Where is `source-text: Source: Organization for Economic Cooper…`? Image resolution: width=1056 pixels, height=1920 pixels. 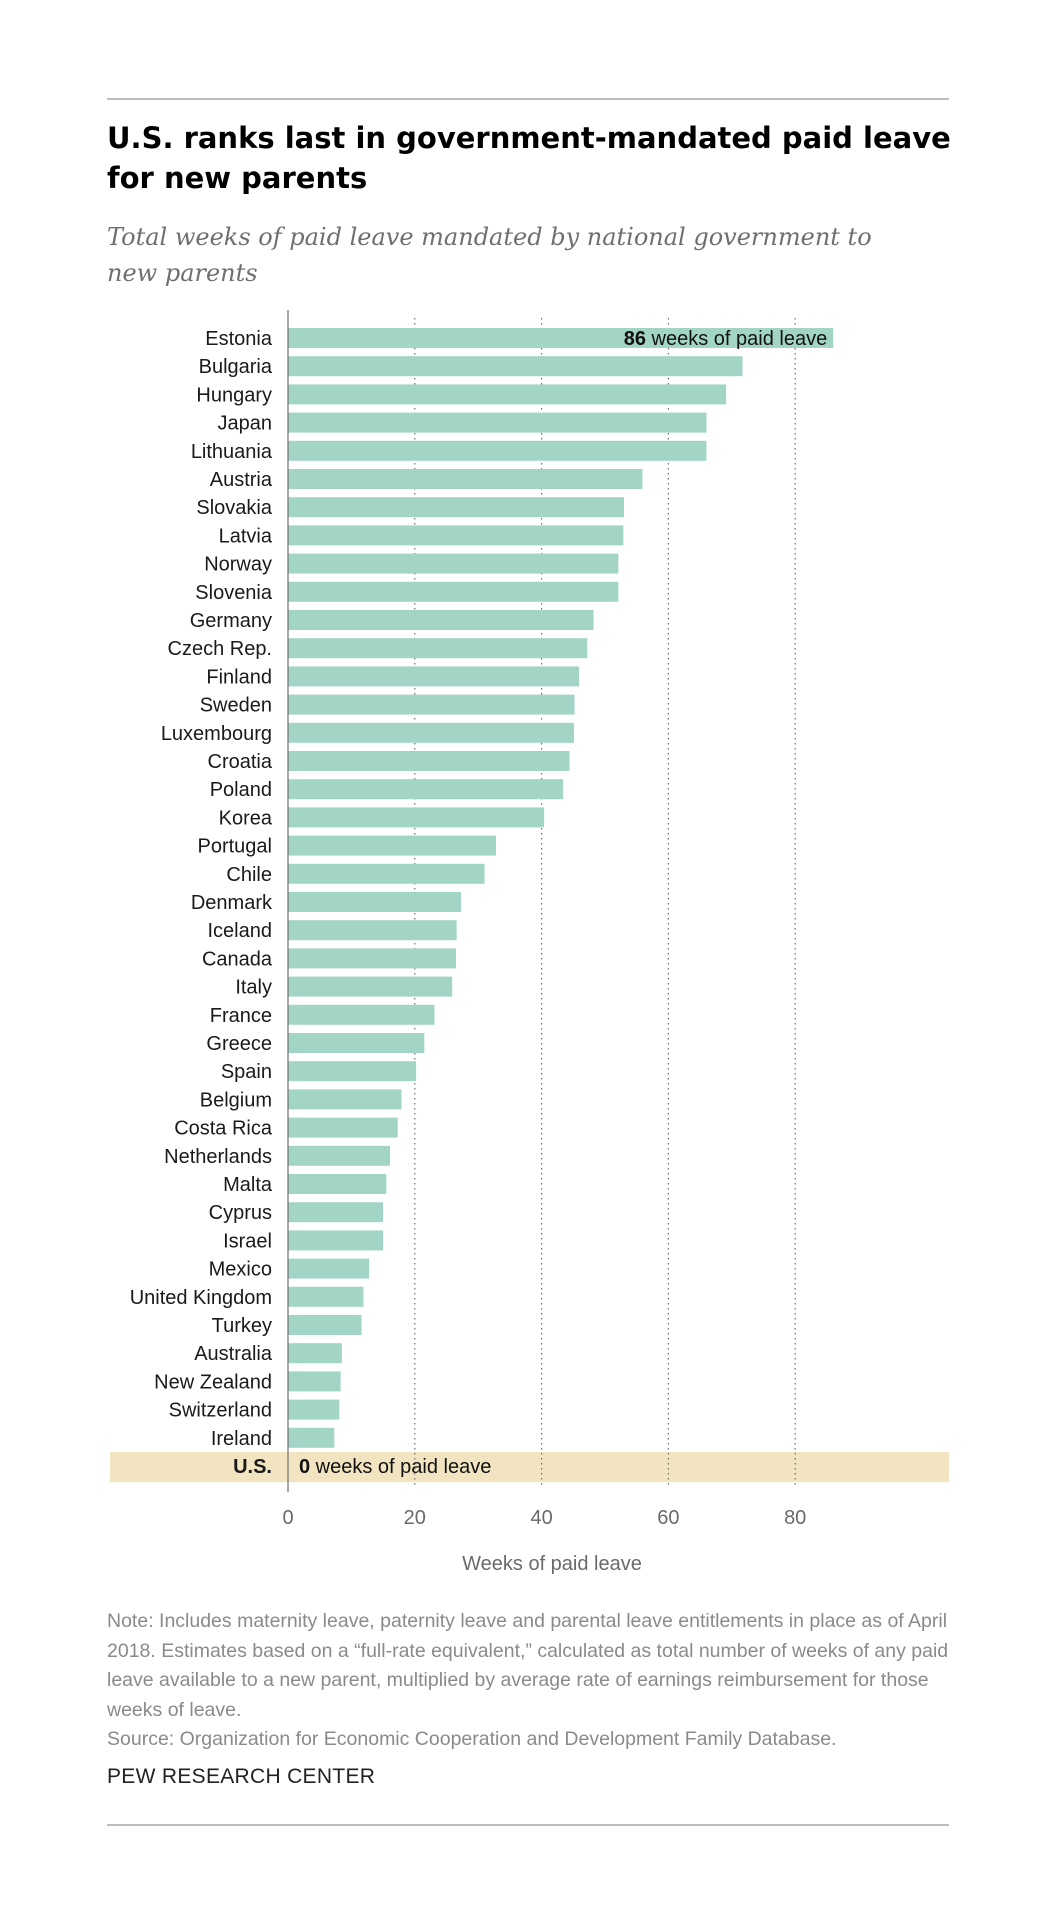
source-text: Source: Organization for Economic Cooper… is located at coordinates (472, 1739).